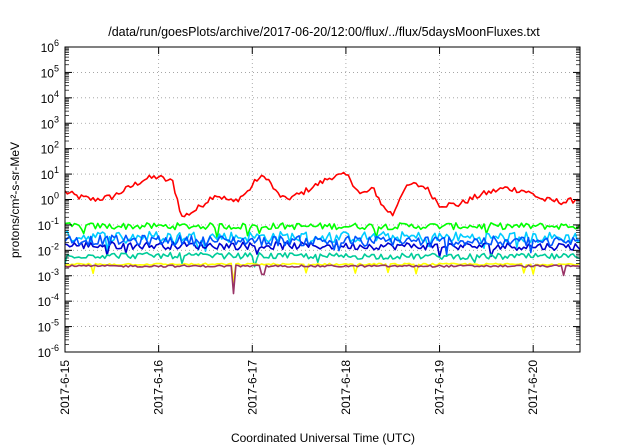 The height and width of the screenshot is (448, 640). I want to click on y-tick-label: 10¹, so click(50, 173).